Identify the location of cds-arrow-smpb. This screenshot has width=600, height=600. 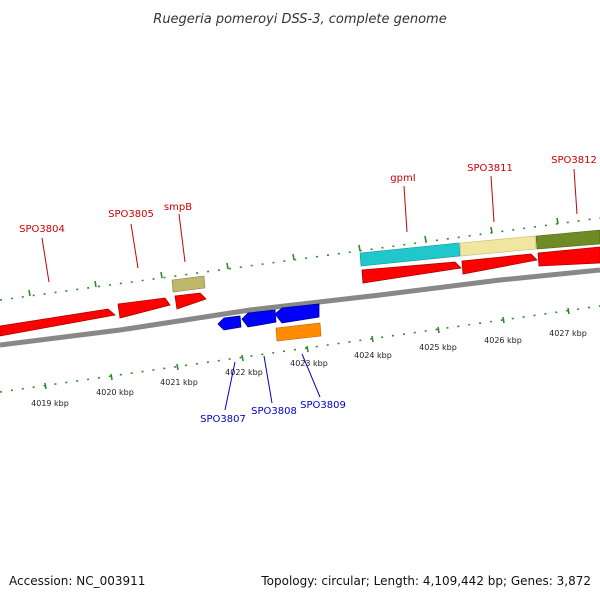
(190, 301).